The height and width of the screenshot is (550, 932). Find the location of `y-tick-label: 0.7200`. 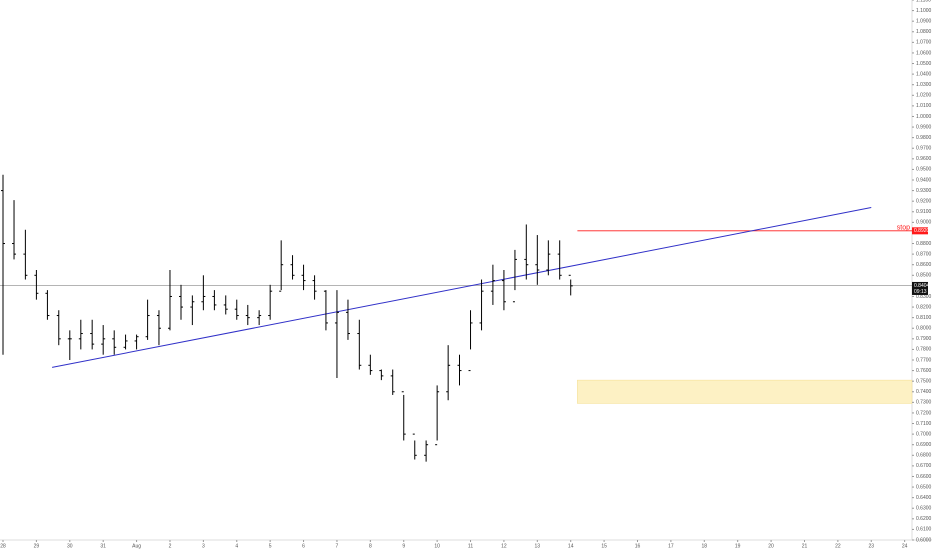

y-tick-label: 0.7200 is located at coordinates (924, 413).